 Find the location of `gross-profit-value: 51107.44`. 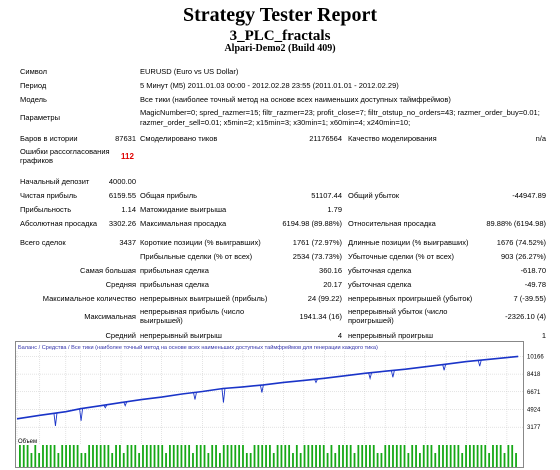

gross-profit-value: 51107.44 is located at coordinates (326, 195).